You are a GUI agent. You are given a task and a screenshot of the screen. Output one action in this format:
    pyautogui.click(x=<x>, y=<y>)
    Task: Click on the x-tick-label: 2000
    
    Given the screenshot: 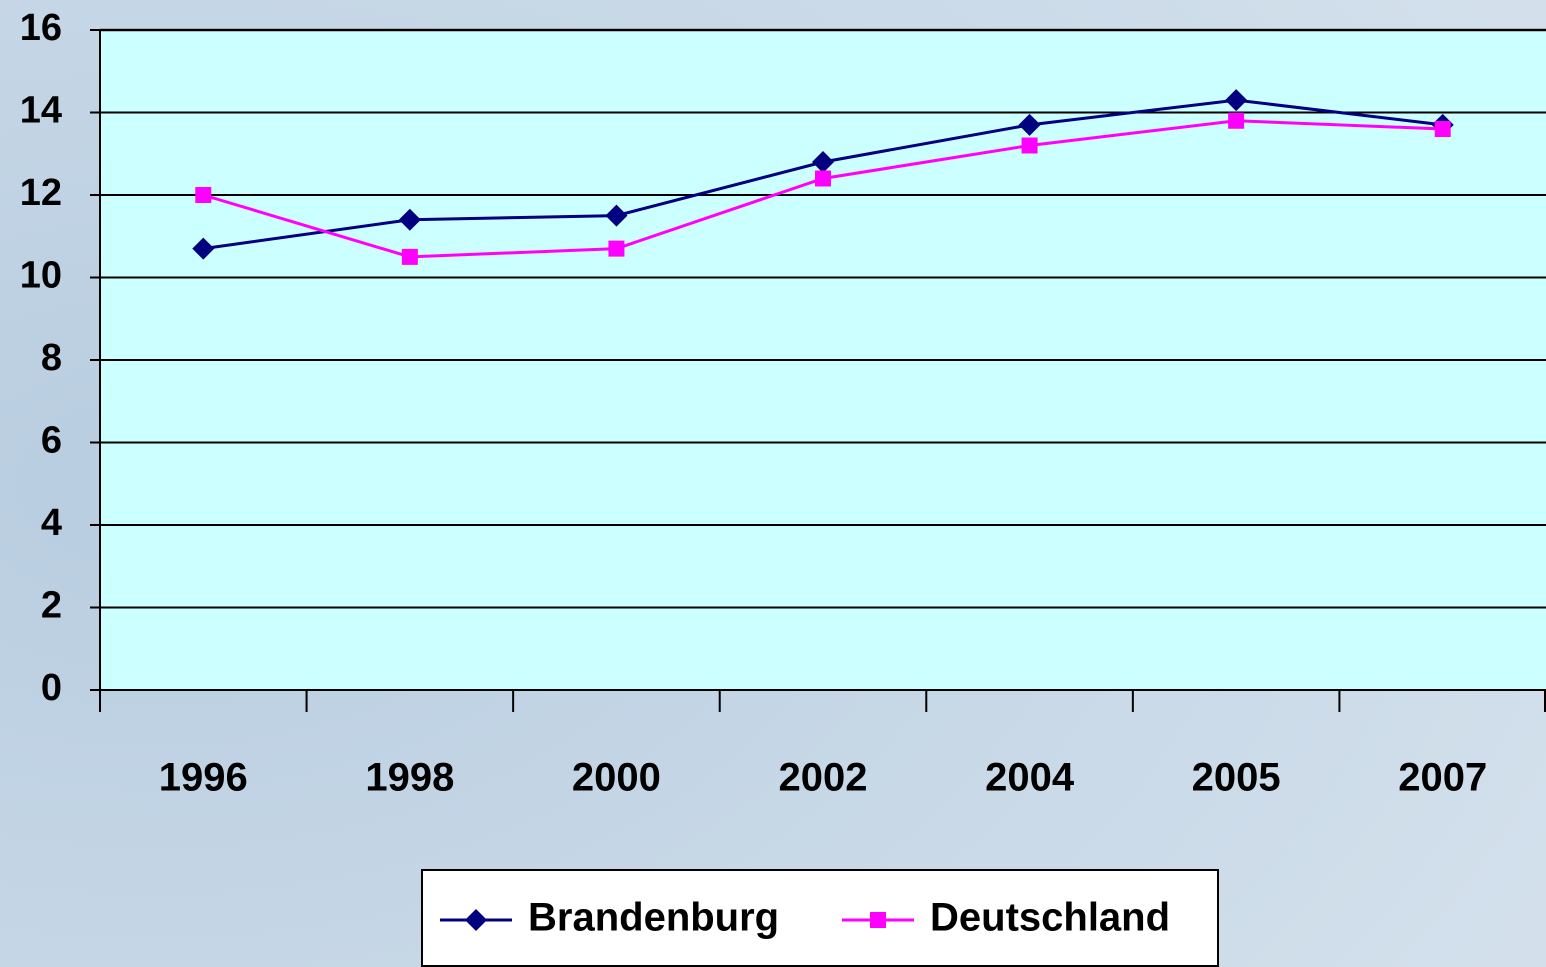 What is the action you would take?
    pyautogui.click(x=616, y=778)
    